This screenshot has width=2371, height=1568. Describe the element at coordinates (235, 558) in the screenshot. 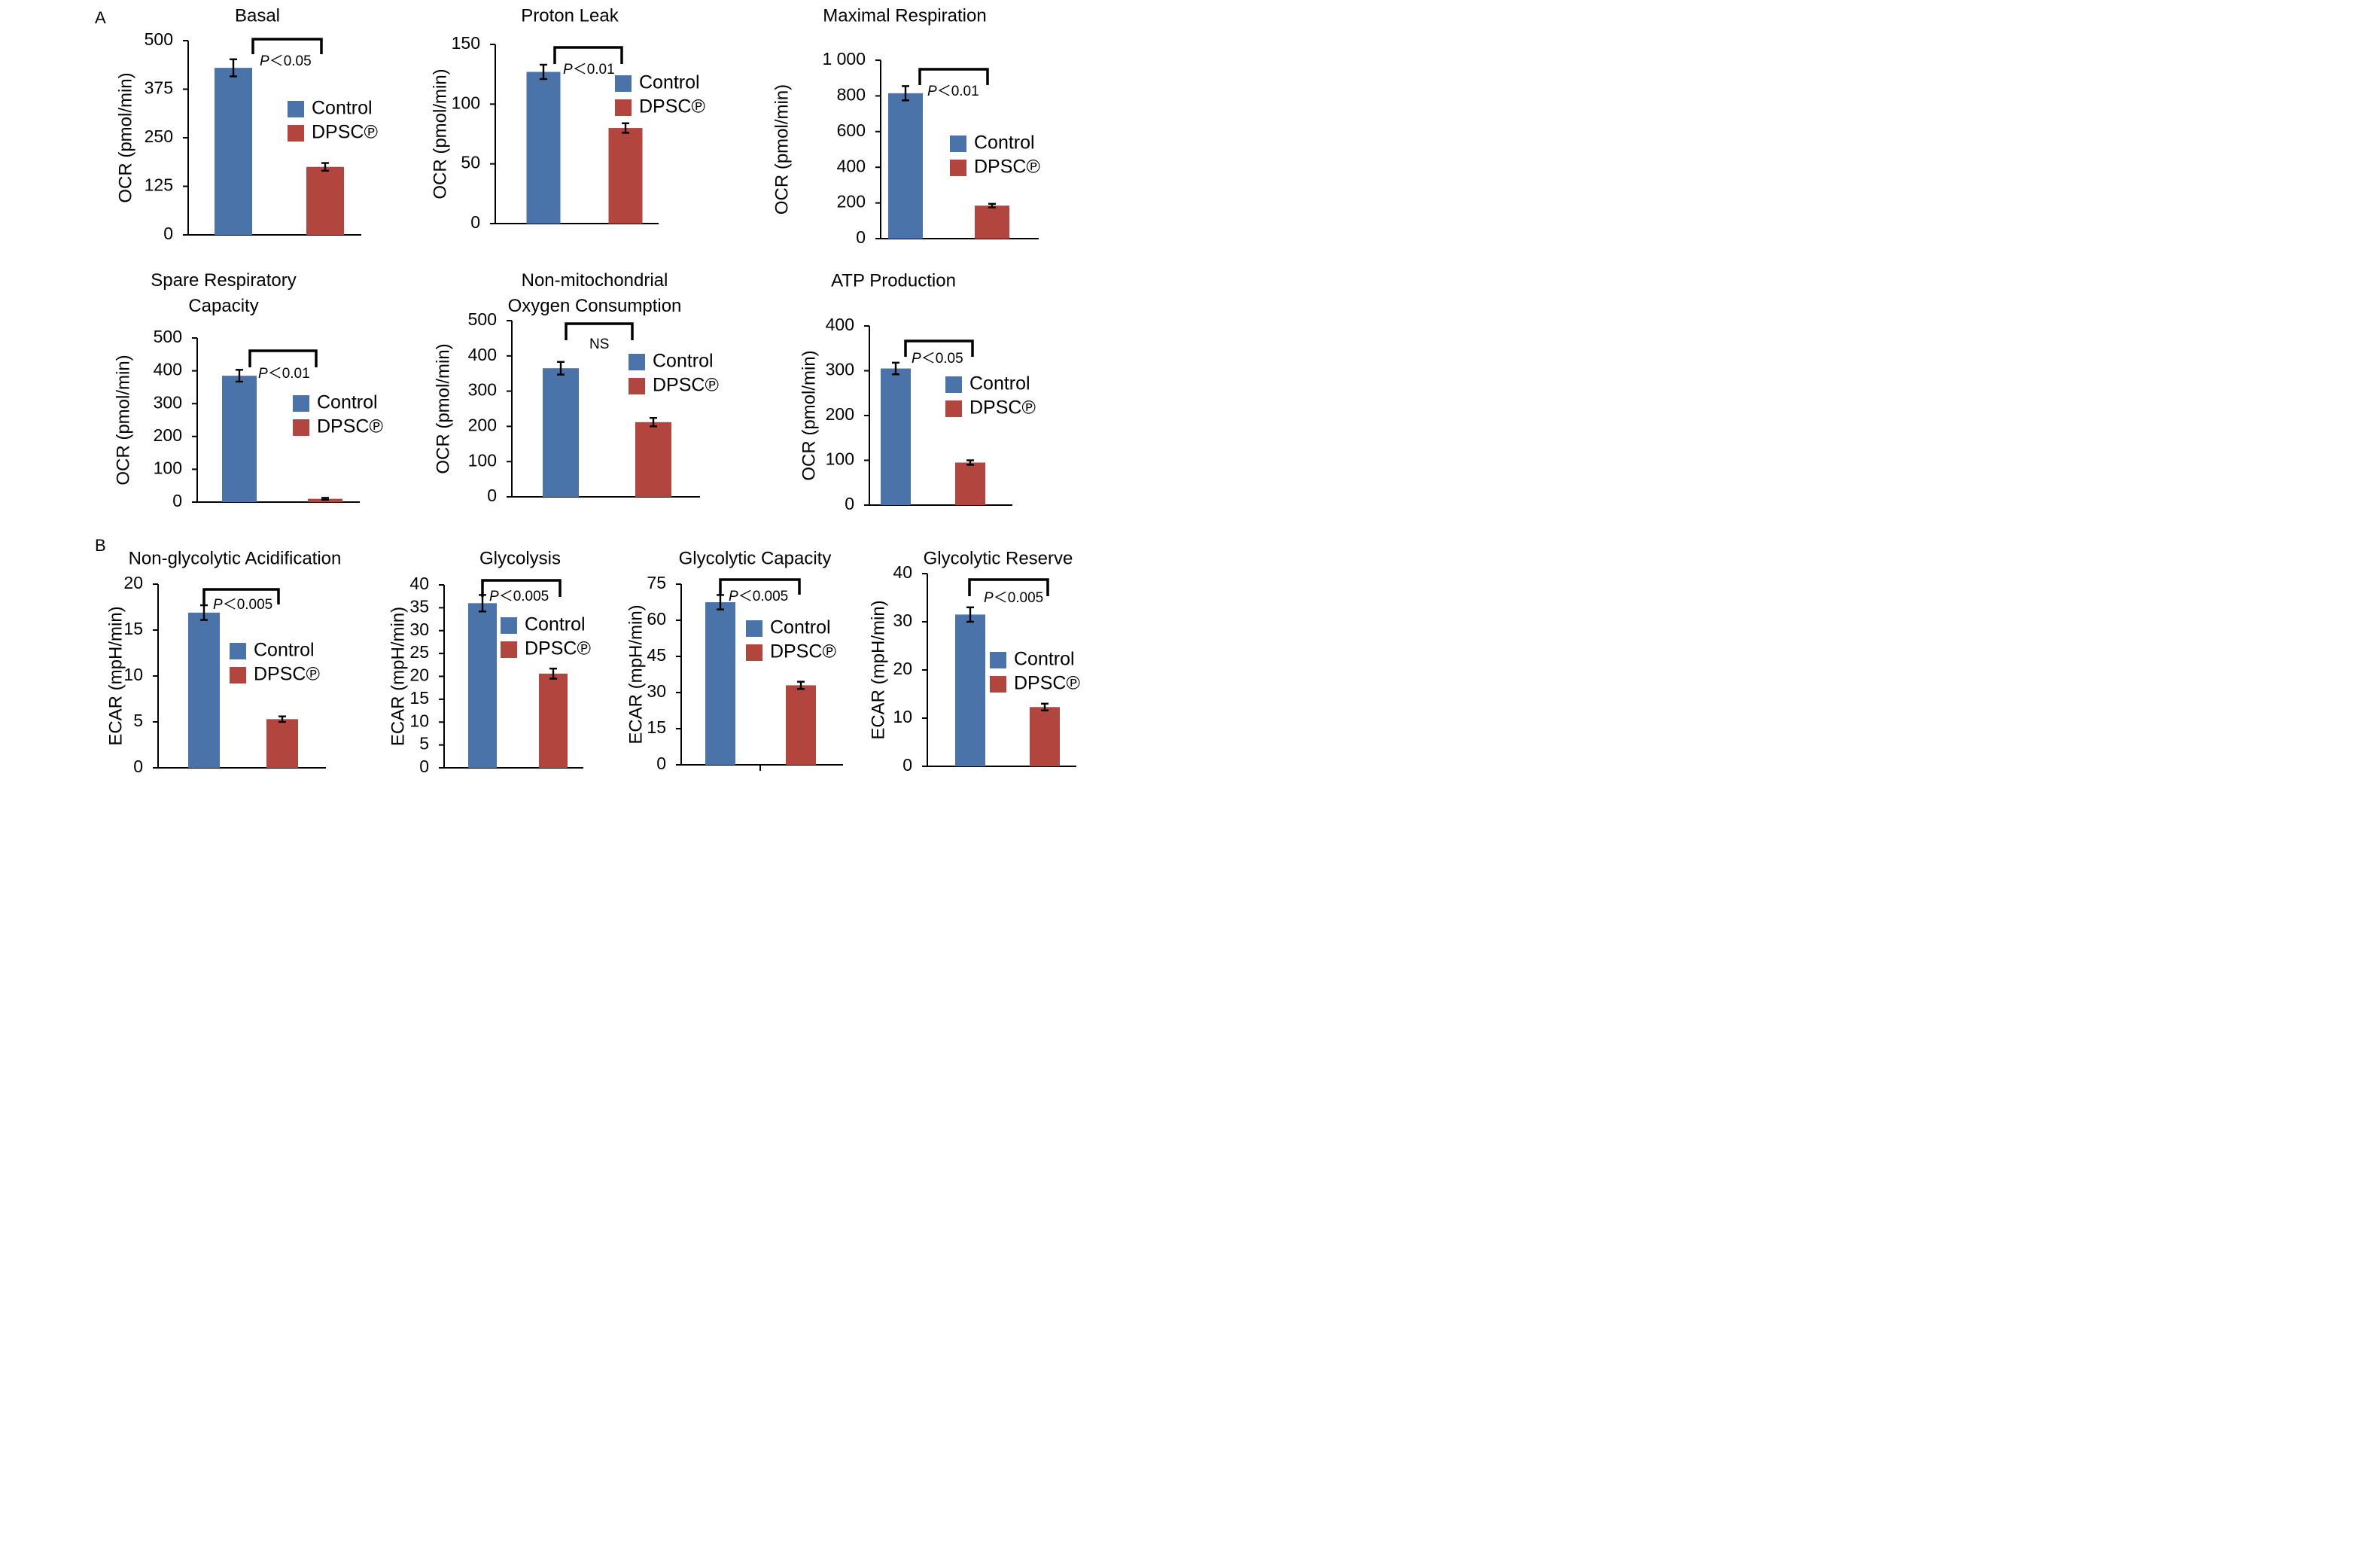

I see `chart-title: Non-glycolytic Acidification` at that location.